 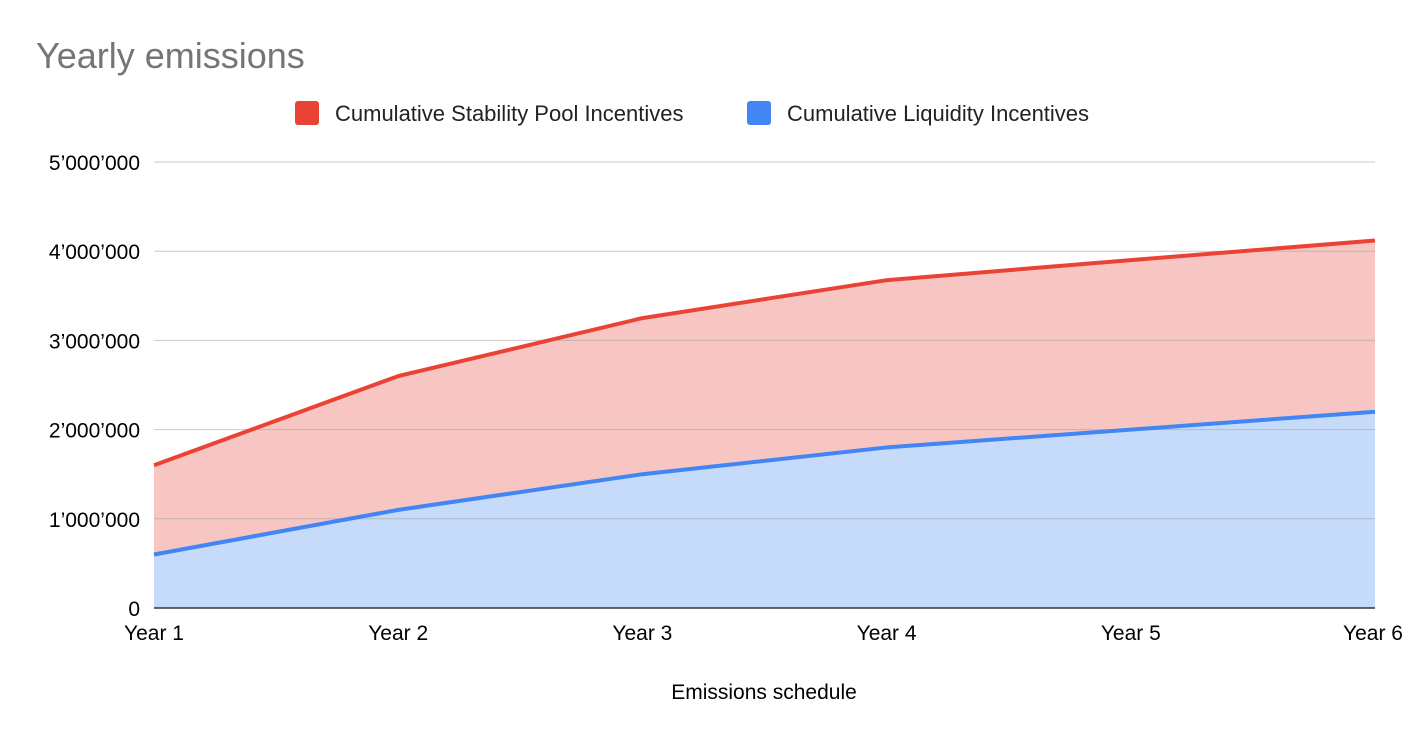 I want to click on legend-item-stability-pool: Cumulative Stability Pool Incentives, so click(x=489, y=113).